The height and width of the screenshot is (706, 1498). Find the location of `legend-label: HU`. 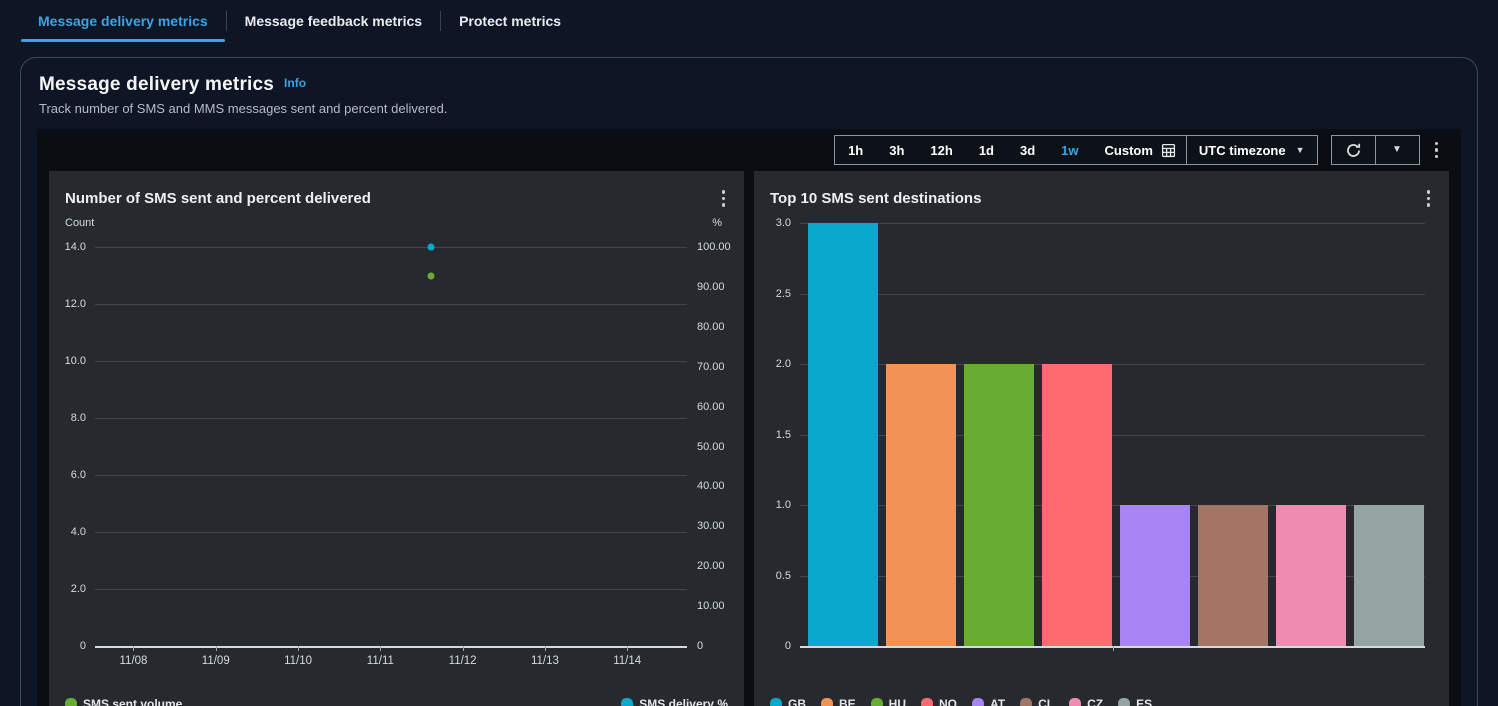

legend-label: HU is located at coordinates (897, 701).